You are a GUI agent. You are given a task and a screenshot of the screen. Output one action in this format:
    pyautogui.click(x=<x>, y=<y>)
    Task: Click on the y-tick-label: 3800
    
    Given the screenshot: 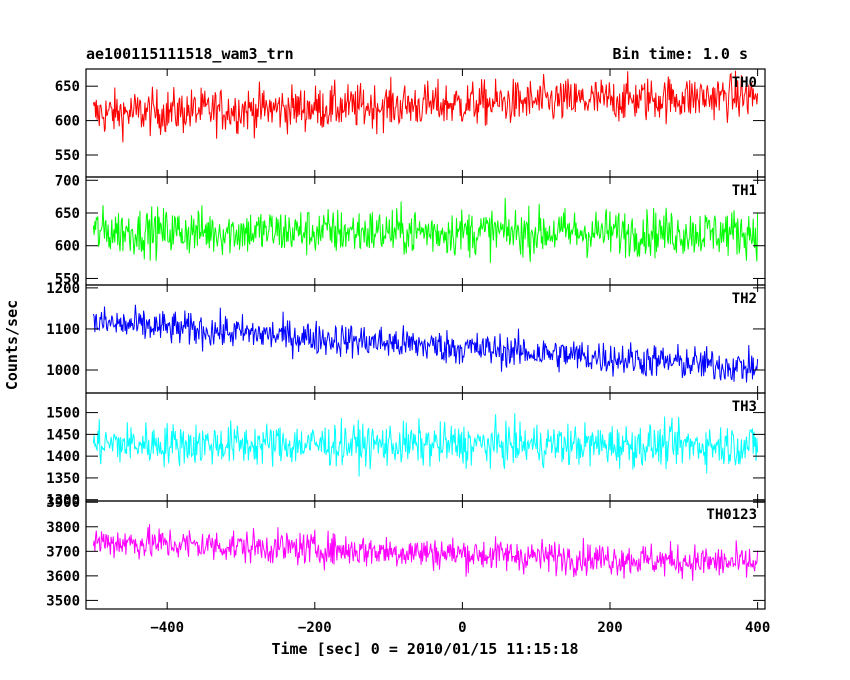 What is the action you would take?
    pyautogui.click(x=63, y=528)
    